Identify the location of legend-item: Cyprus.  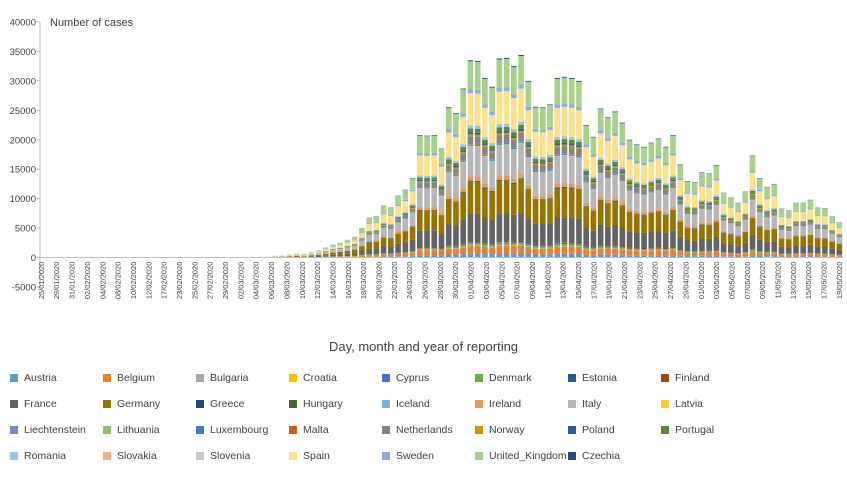
(405, 378).